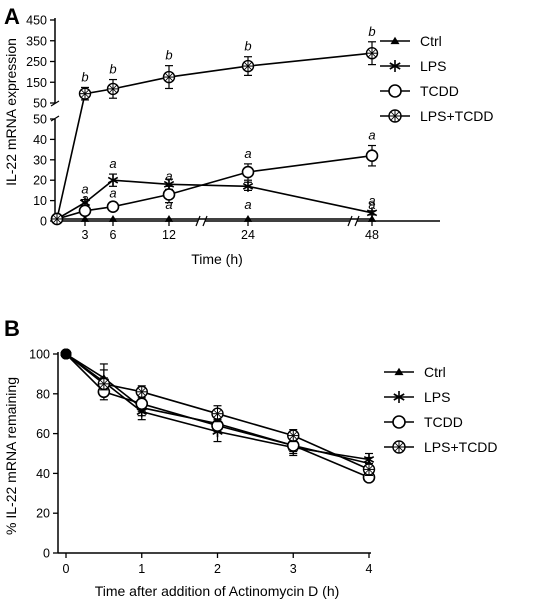  What do you see at coordinates (372, 235) in the screenshot?
I see `panel-a-x-tick-label: 48` at bounding box center [372, 235].